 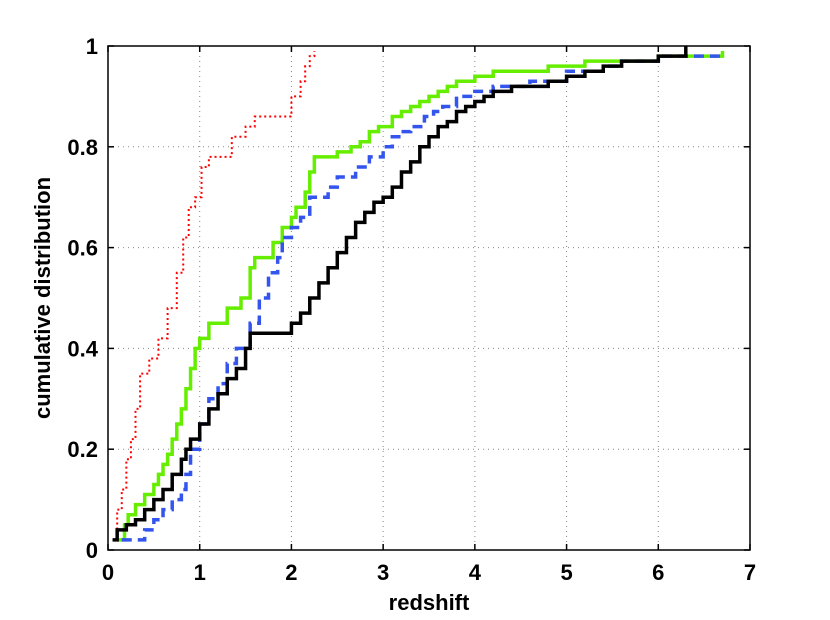 I want to click on x-tick-label: 7, so click(x=750, y=572).